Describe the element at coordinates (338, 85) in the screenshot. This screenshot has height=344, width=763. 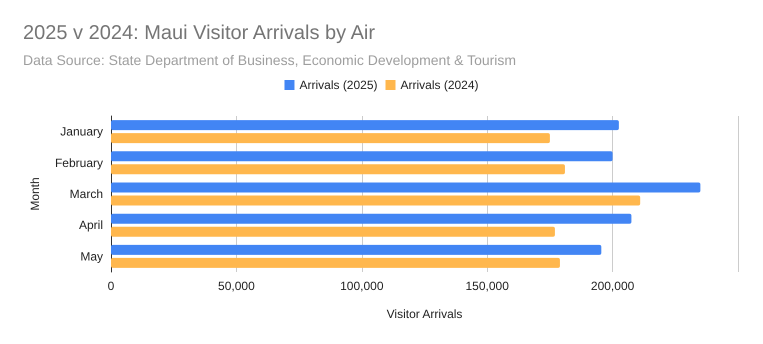
I see `legend-label: Arrivals (2025)` at that location.